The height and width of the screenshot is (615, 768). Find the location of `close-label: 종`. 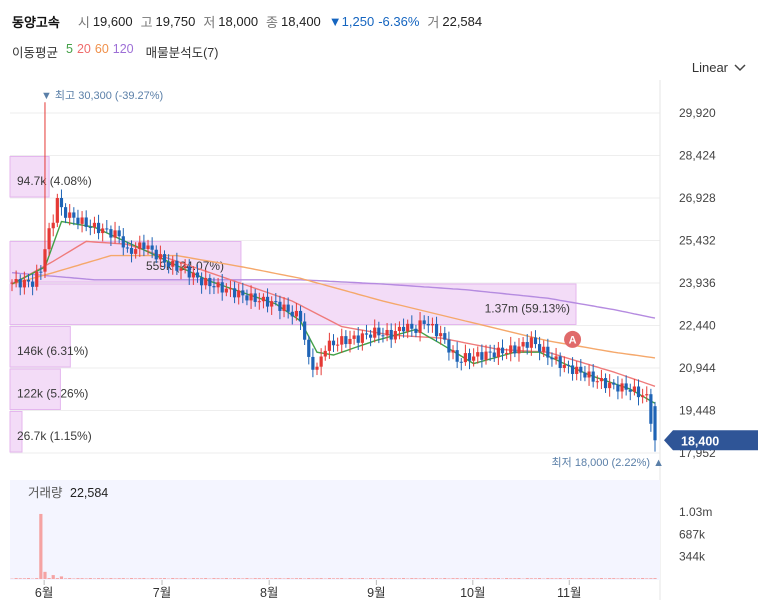

close-label: 종 is located at coordinates (272, 22).